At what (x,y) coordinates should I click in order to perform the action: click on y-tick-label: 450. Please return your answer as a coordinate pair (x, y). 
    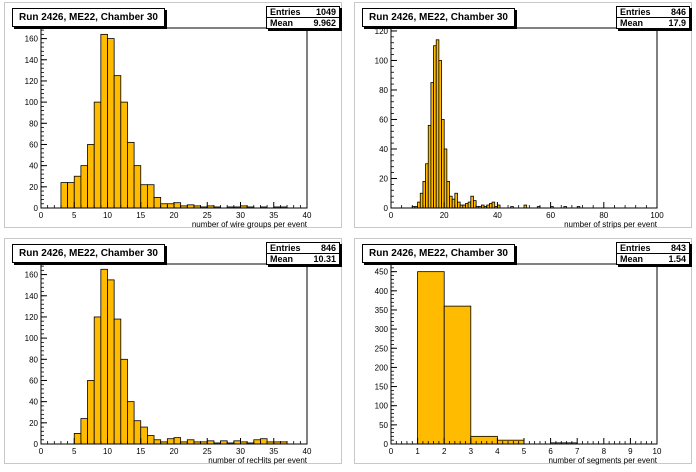
    Looking at the image, I should click on (382, 272).